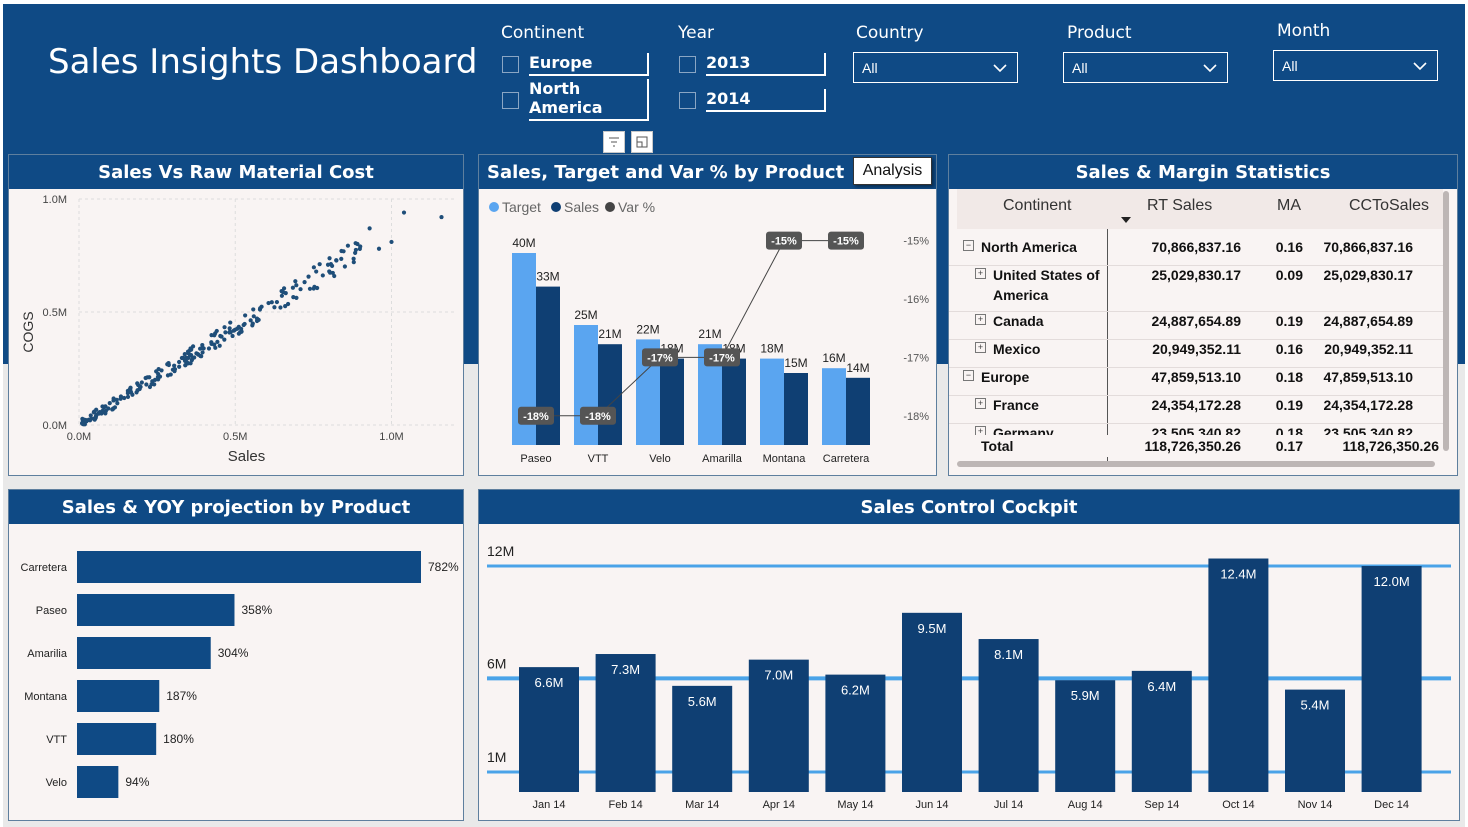 Image resolution: width=1468 pixels, height=827 pixels. I want to click on value-label: 6.2M, so click(855, 690).